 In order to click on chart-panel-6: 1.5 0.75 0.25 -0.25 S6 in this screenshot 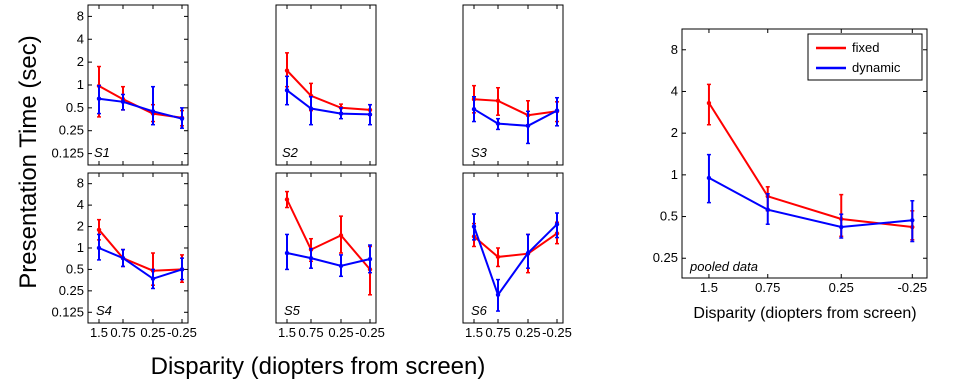, I will do `click(517, 256)`.